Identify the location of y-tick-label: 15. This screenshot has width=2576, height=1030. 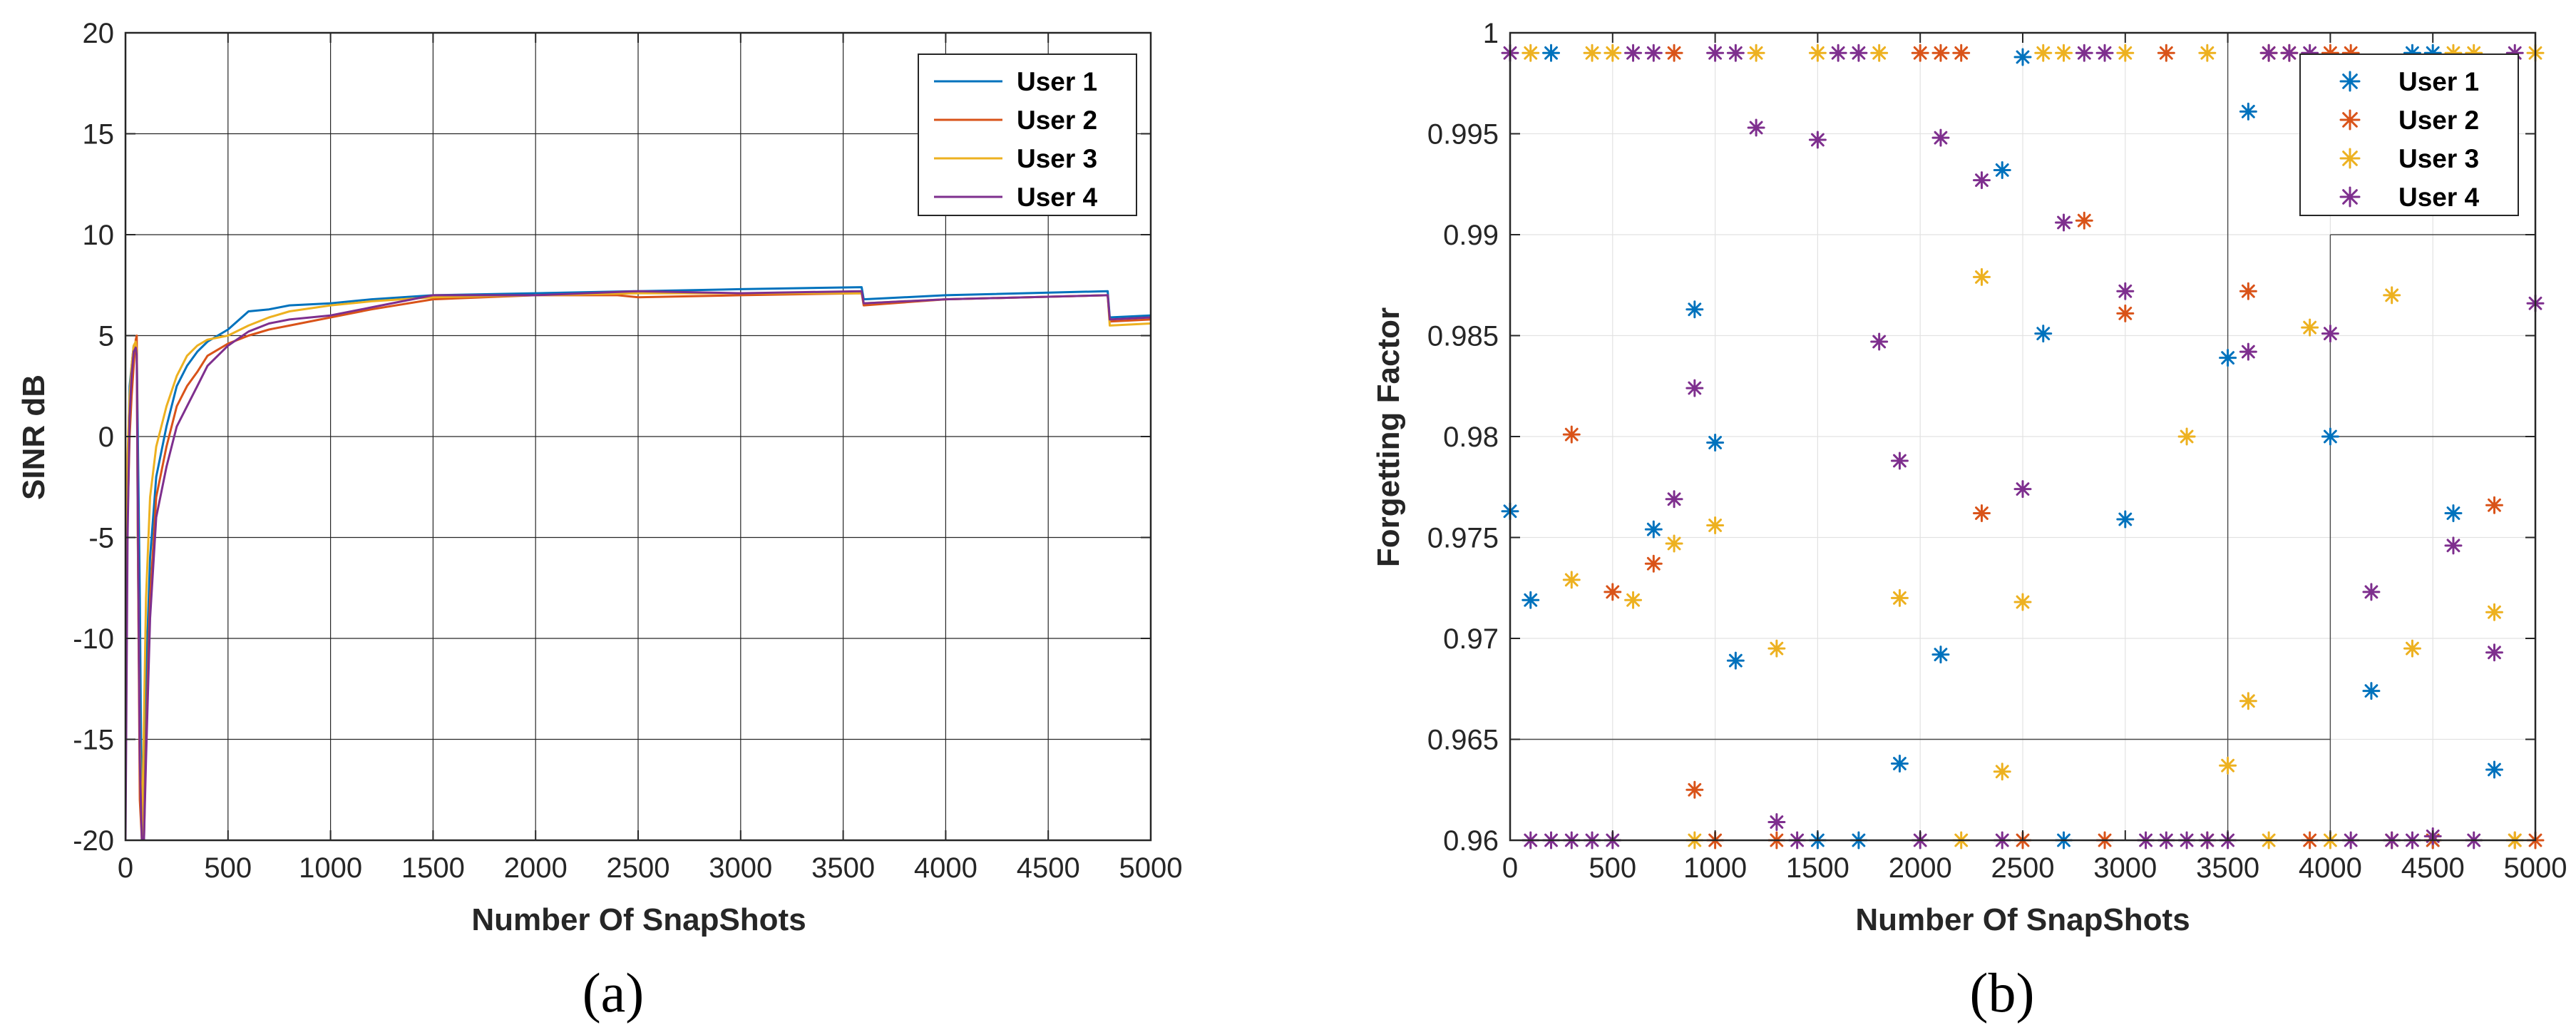
(99, 135).